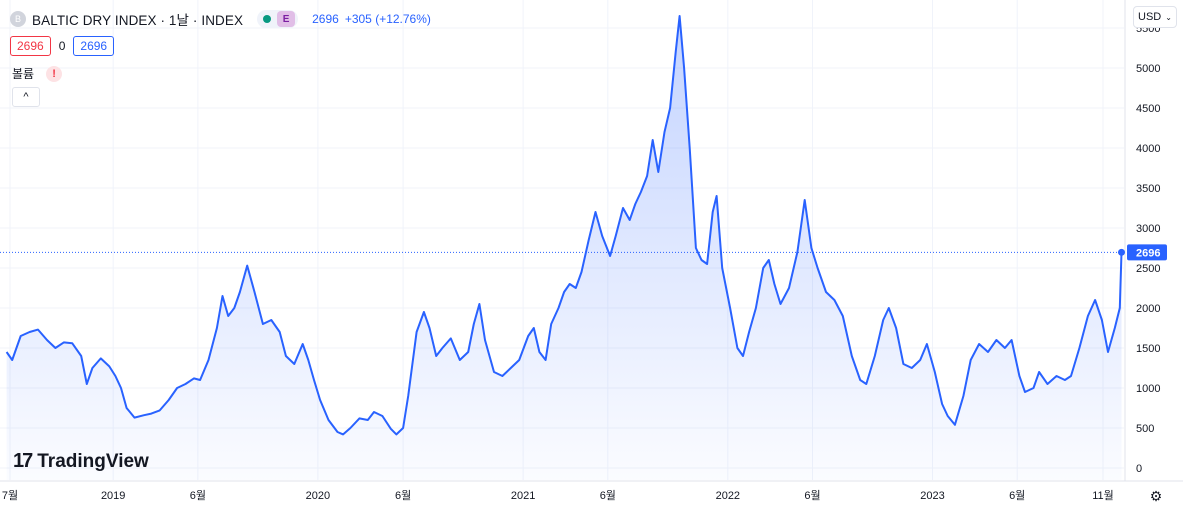 This screenshot has width=1183, height=511. Describe the element at coordinates (1148, 69) in the screenshot. I see `y-tick-label: 5000` at that location.